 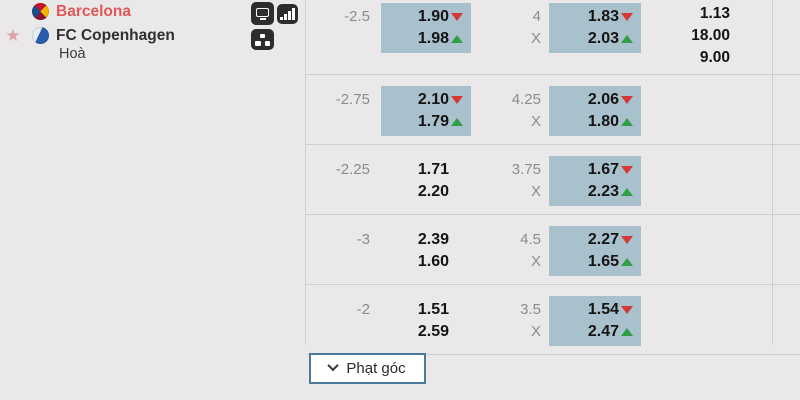 What do you see at coordinates (376, 368) in the screenshot?
I see `corner-button-label: Phạt góc` at bounding box center [376, 368].